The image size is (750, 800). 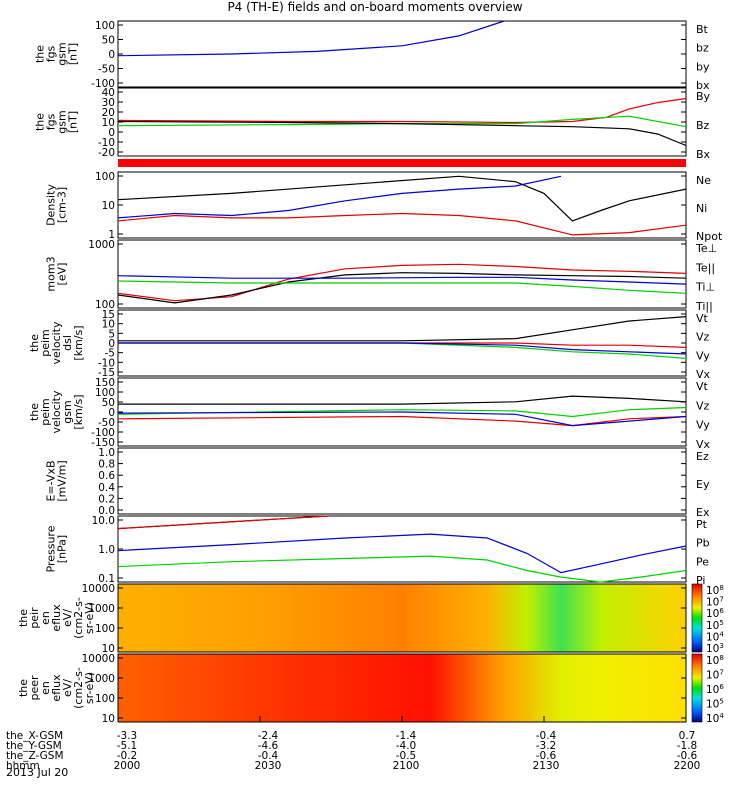 I want to click on xaxis-value: 2130, so click(x=546, y=766).